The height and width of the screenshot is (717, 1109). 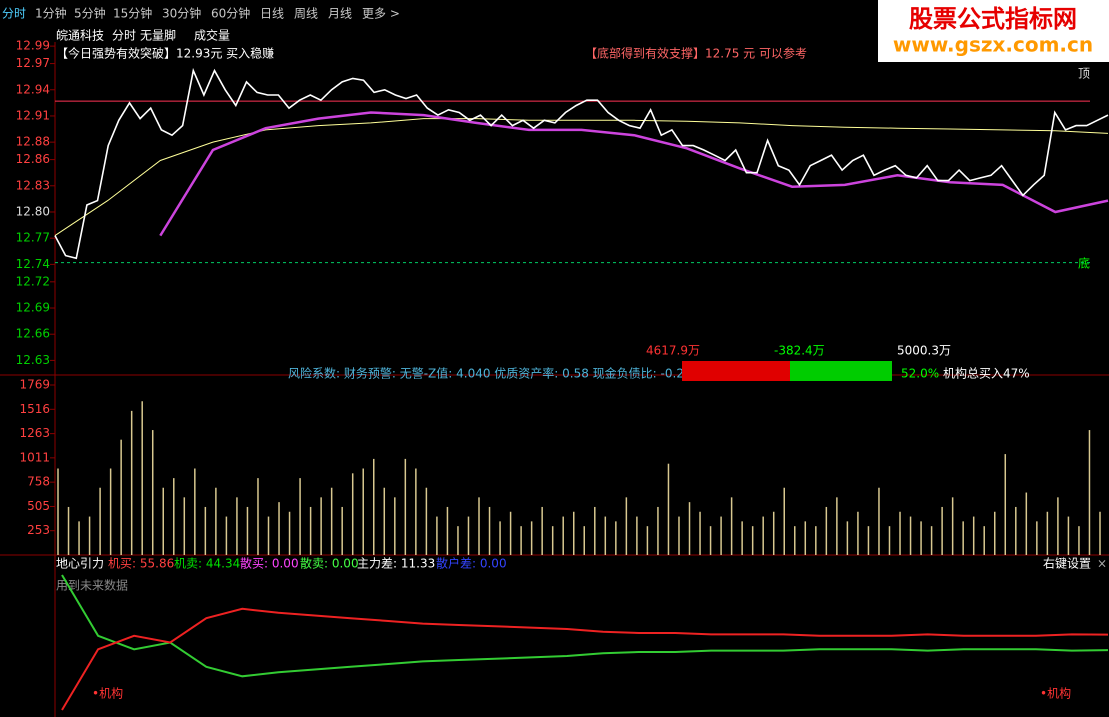 What do you see at coordinates (340, 14) in the screenshot?
I see `tab: 月线` at bounding box center [340, 14].